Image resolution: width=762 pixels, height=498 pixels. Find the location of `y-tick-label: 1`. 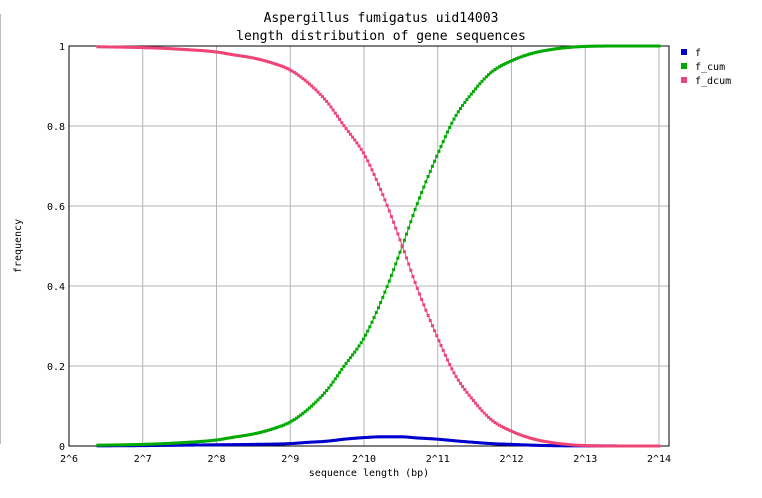

y-tick-label: 1 is located at coordinates (62, 47).